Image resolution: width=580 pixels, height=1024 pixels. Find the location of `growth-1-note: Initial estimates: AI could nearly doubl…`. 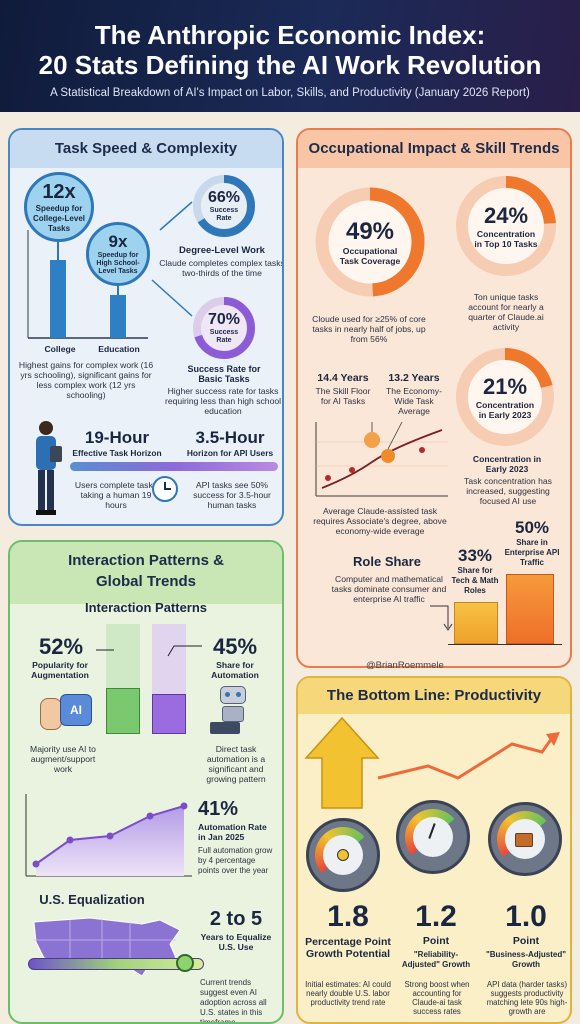

growth-1-note: Initial estimates: AI could nearly doubl… is located at coordinates (348, 993).